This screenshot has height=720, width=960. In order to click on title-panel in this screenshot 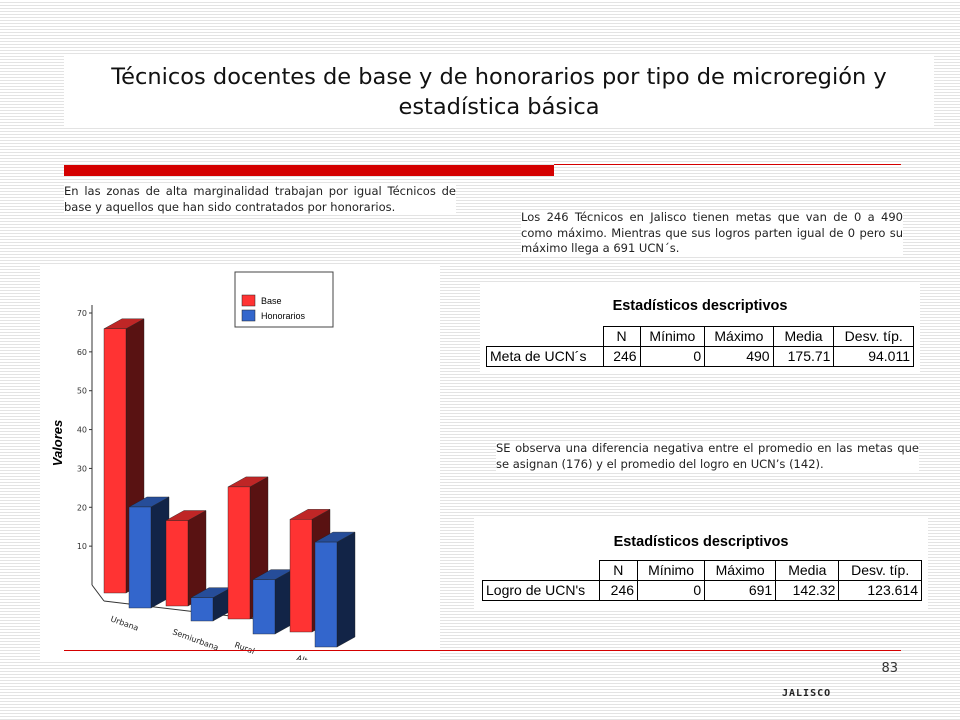, I will do `click(499, 91)`.